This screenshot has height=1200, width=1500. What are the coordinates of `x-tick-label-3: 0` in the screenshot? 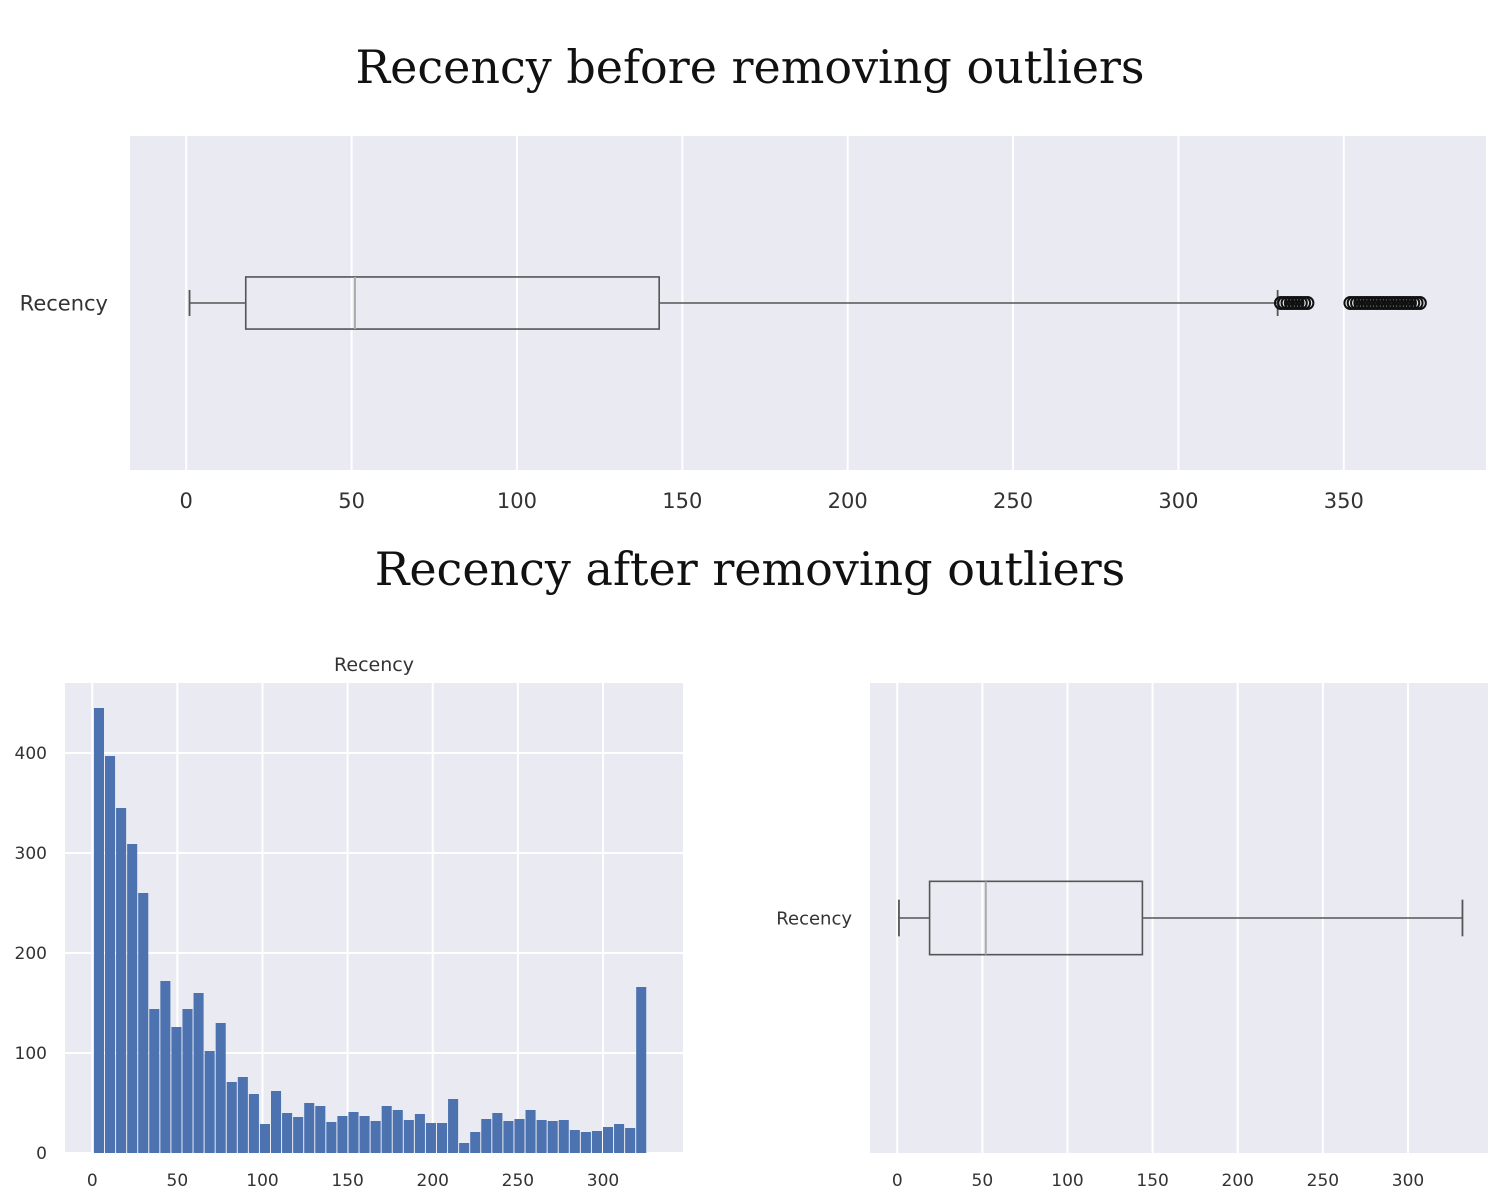 It's located at (897, 1181).